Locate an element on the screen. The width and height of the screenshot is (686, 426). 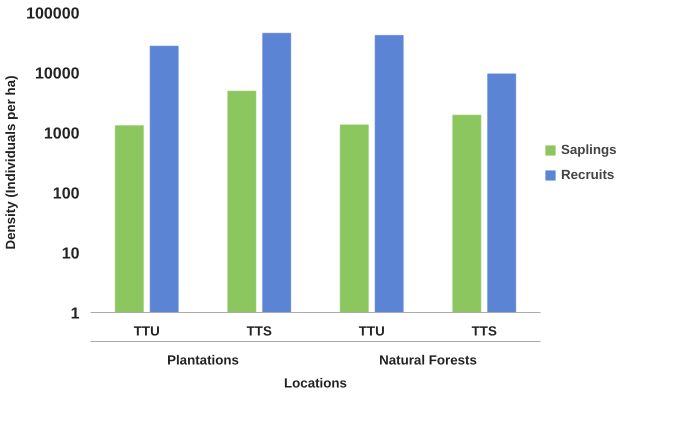
y-tick-label: 1000 is located at coordinates (62, 134).